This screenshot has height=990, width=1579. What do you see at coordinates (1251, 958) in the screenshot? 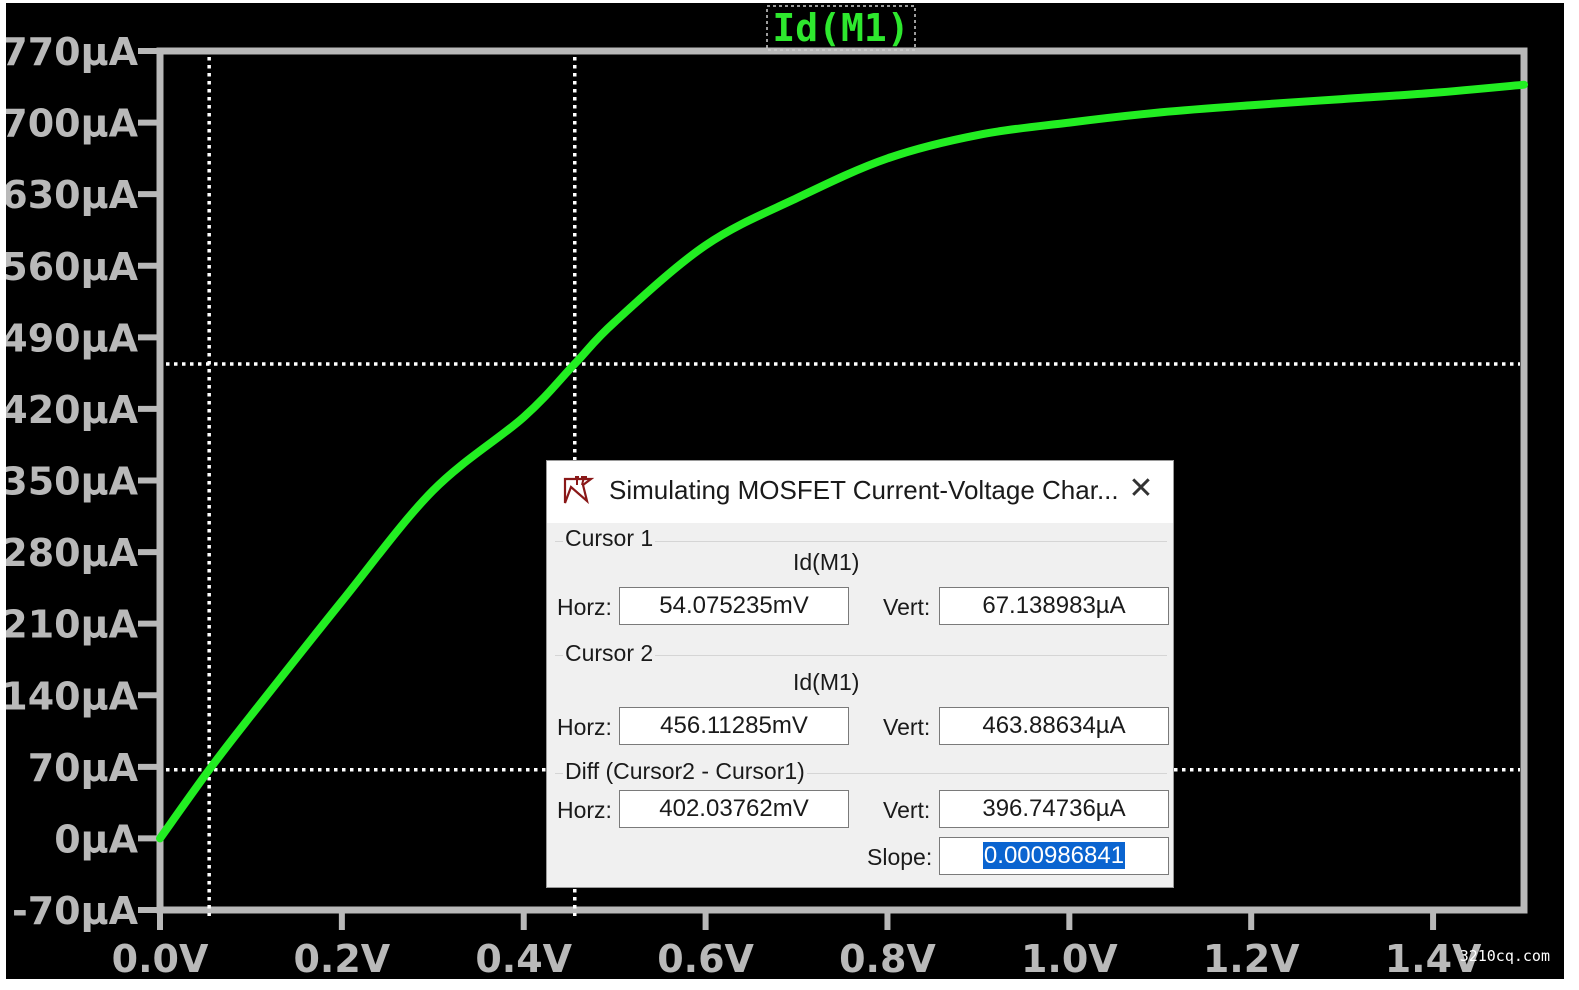
I see `x-tick-label: 1.2V` at bounding box center [1251, 958].